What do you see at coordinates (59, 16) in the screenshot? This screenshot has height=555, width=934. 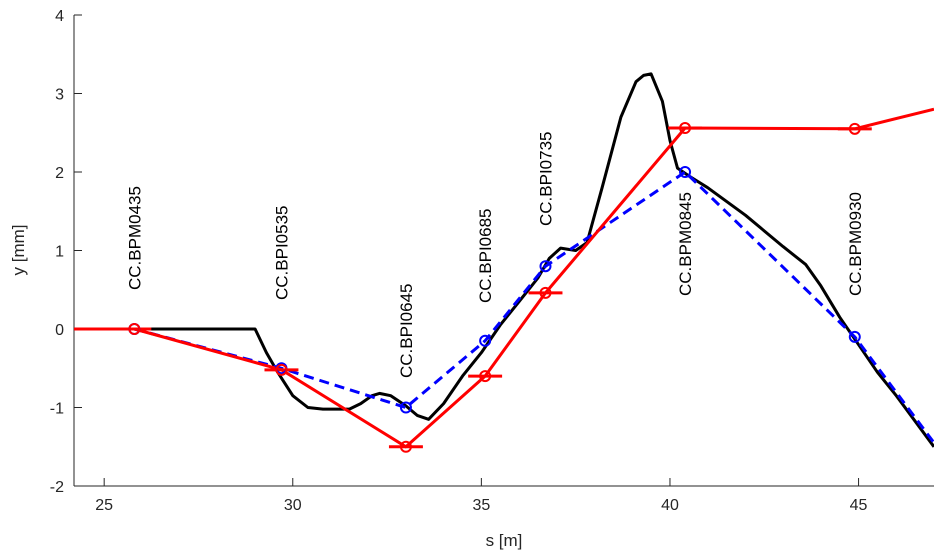 I see `y-tick-label: 4` at bounding box center [59, 16].